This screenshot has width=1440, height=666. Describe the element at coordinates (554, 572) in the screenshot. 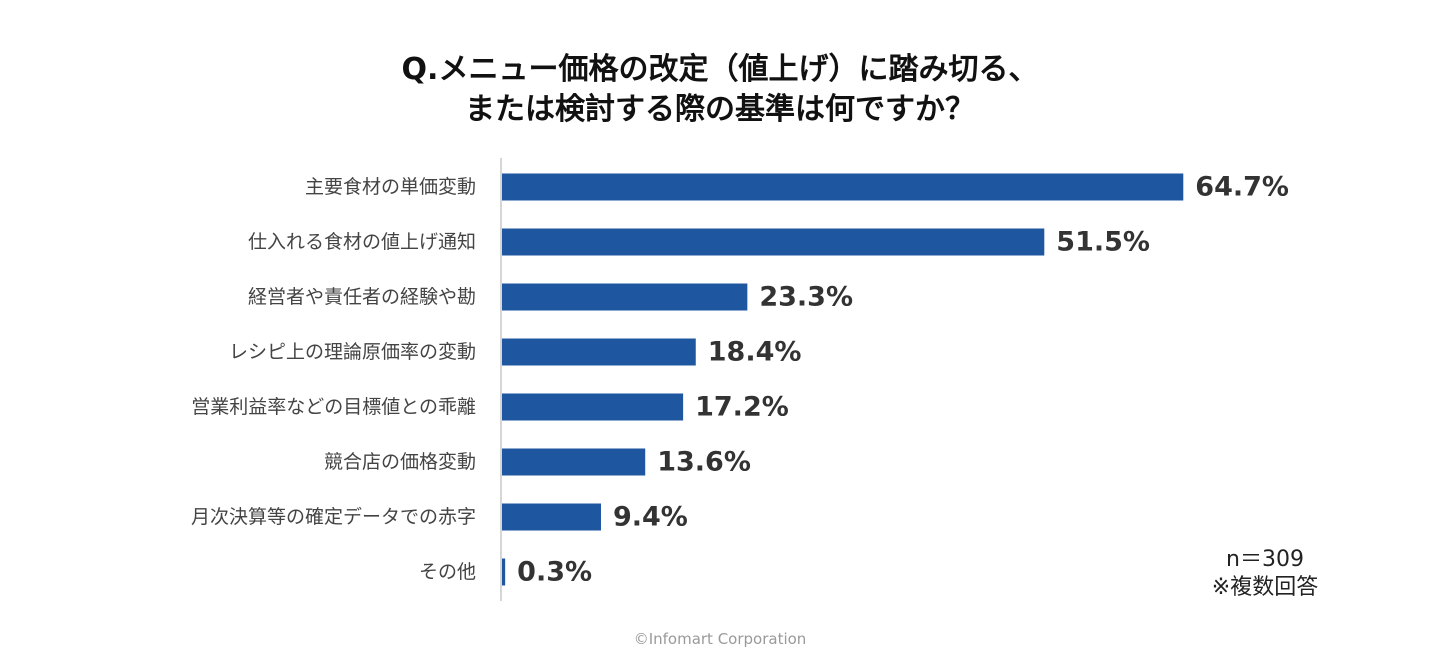

I see `value-label: 0.3%` at that location.